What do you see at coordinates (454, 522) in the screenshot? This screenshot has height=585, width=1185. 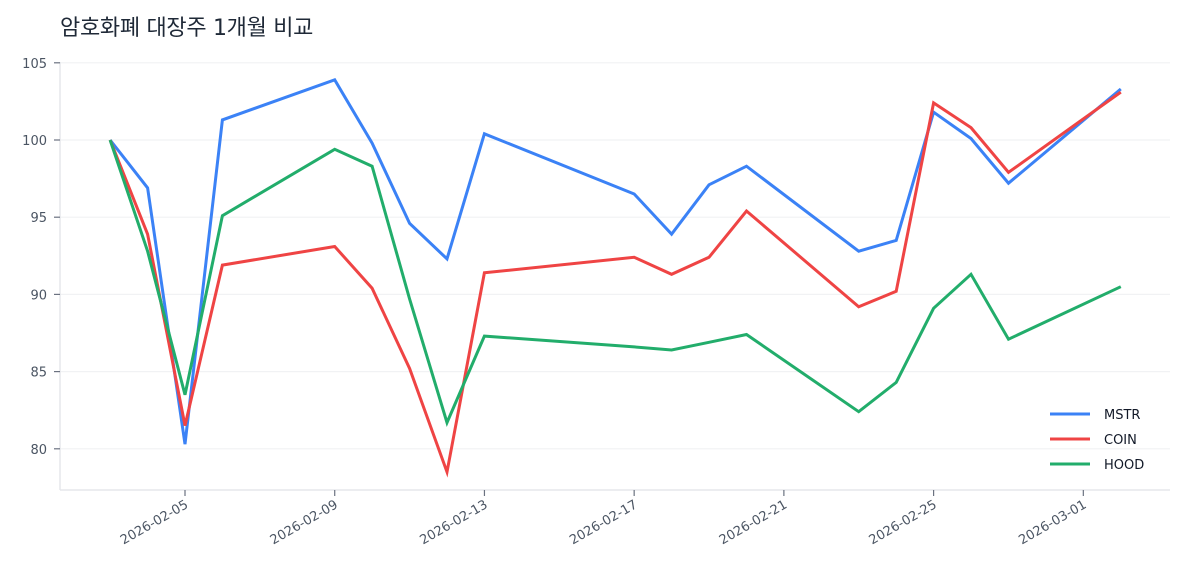 I see `x-tick-label: 2026-02-13` at bounding box center [454, 522].